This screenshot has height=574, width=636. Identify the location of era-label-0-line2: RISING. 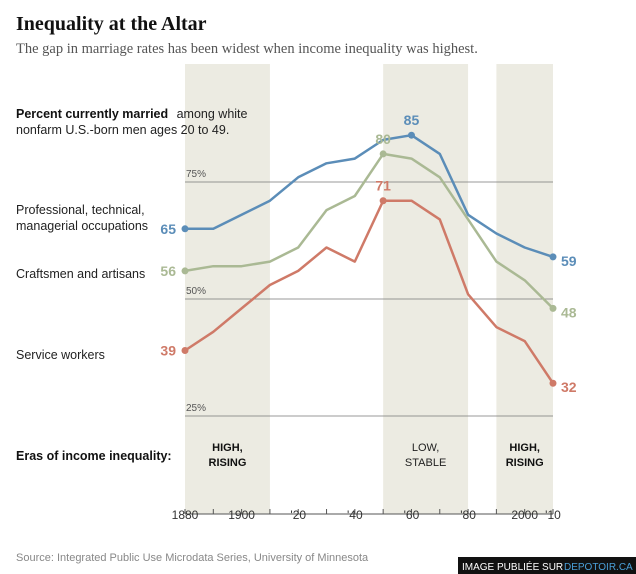
(228, 463).